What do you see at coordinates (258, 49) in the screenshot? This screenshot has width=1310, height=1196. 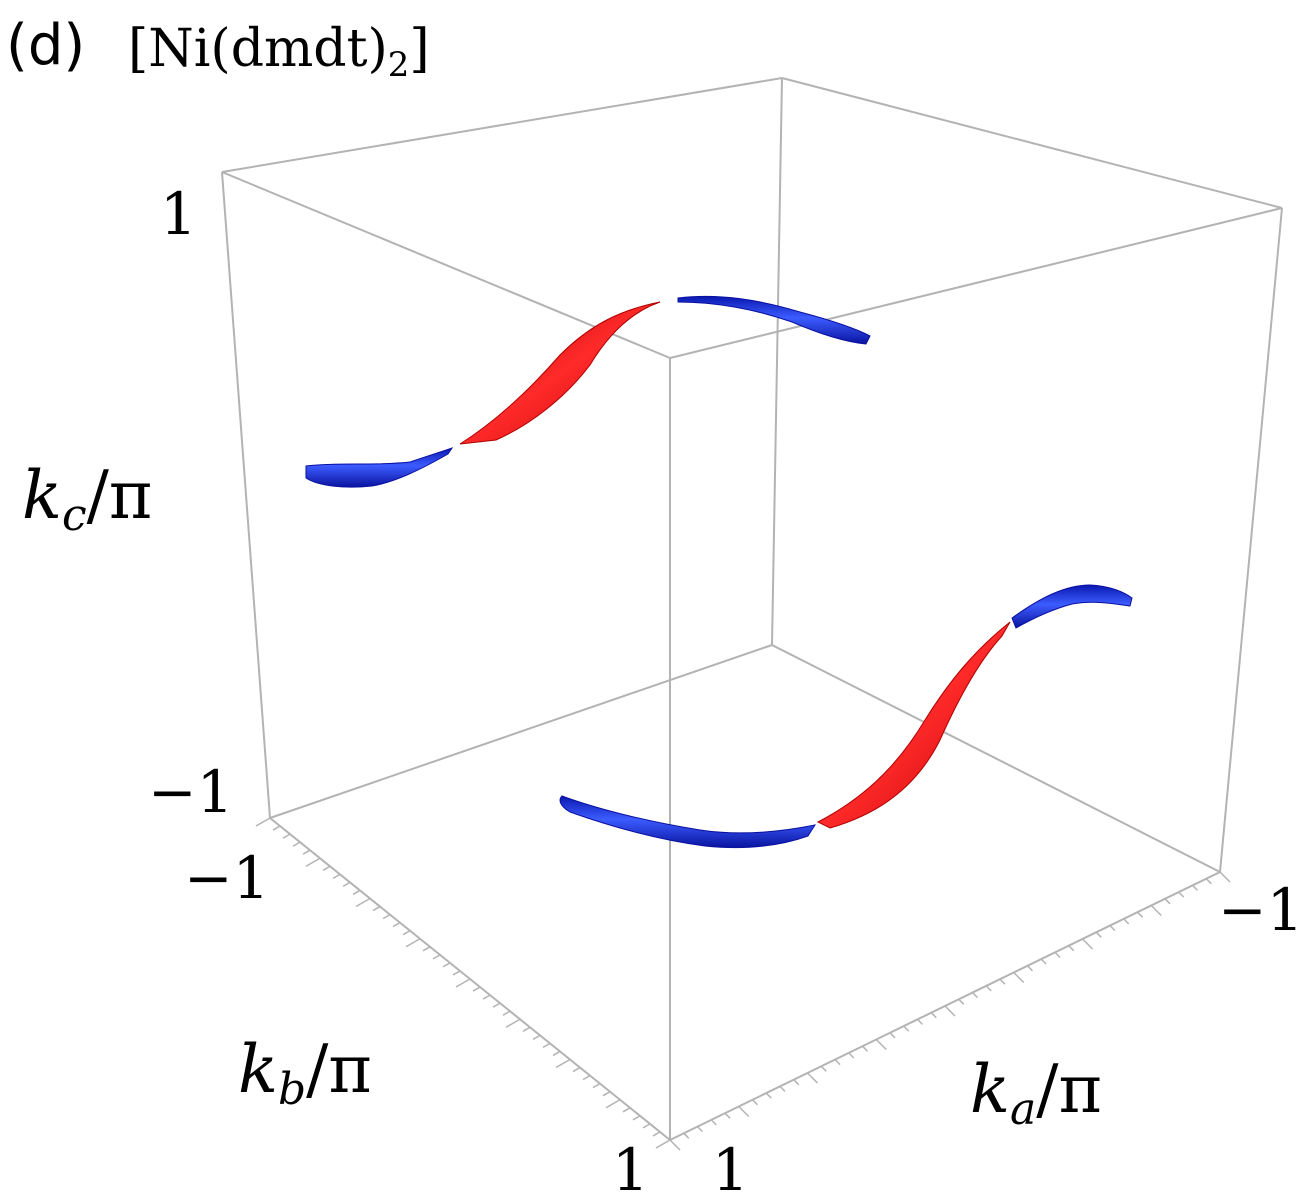 I see `compound-title-main: [Ni(dmdt)` at bounding box center [258, 49].